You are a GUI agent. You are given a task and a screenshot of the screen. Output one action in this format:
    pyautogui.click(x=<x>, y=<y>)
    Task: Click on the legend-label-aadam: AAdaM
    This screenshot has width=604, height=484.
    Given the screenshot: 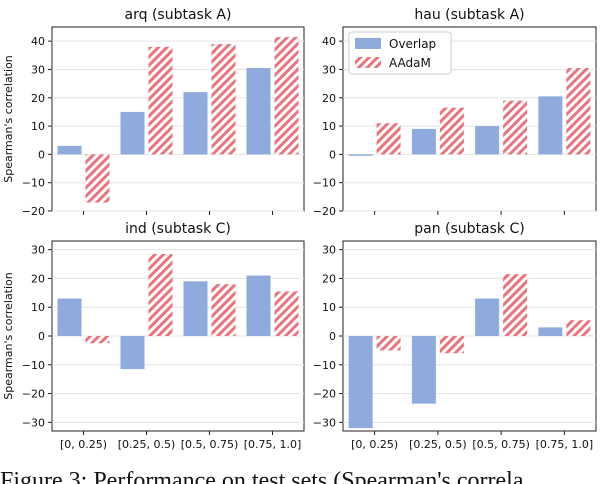 What is the action you would take?
    pyautogui.click(x=410, y=63)
    